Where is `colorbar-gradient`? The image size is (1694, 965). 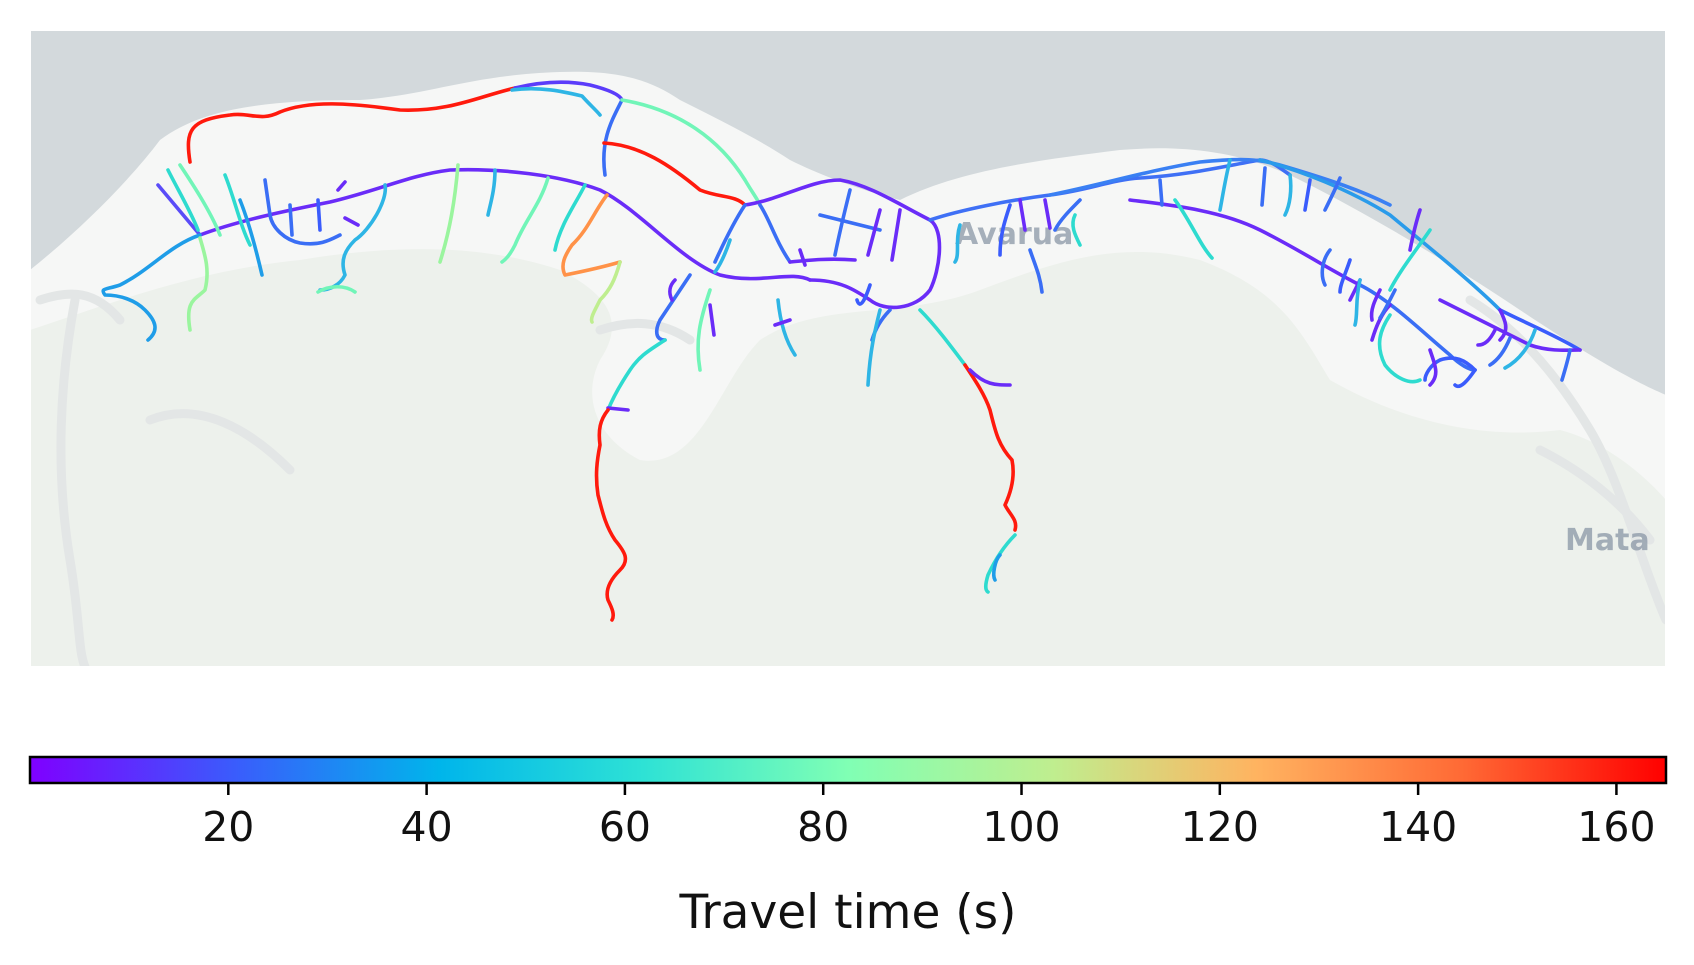
colorbar-gradient is located at coordinates (848, 770).